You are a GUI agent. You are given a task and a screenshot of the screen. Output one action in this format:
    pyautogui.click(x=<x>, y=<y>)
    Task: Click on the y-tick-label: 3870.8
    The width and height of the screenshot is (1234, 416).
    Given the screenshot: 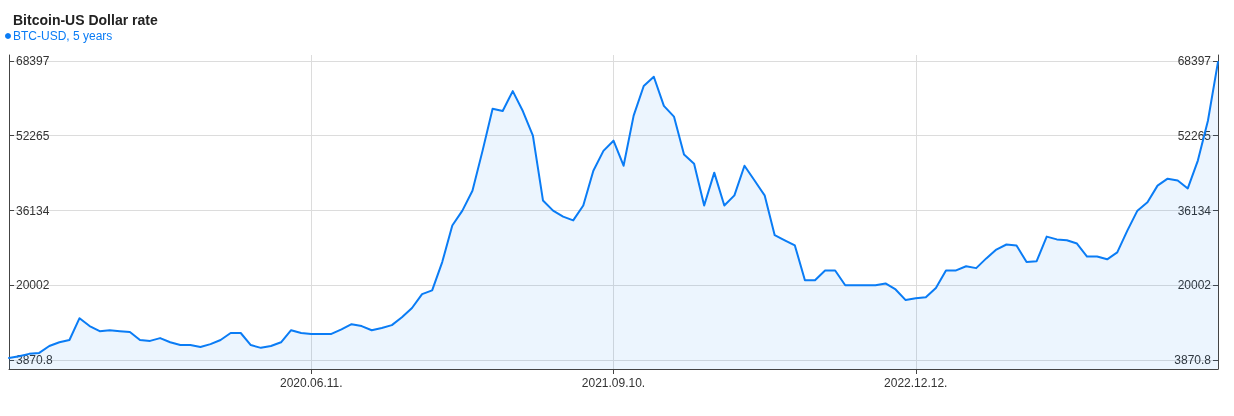 What is the action you would take?
    pyautogui.click(x=35, y=360)
    